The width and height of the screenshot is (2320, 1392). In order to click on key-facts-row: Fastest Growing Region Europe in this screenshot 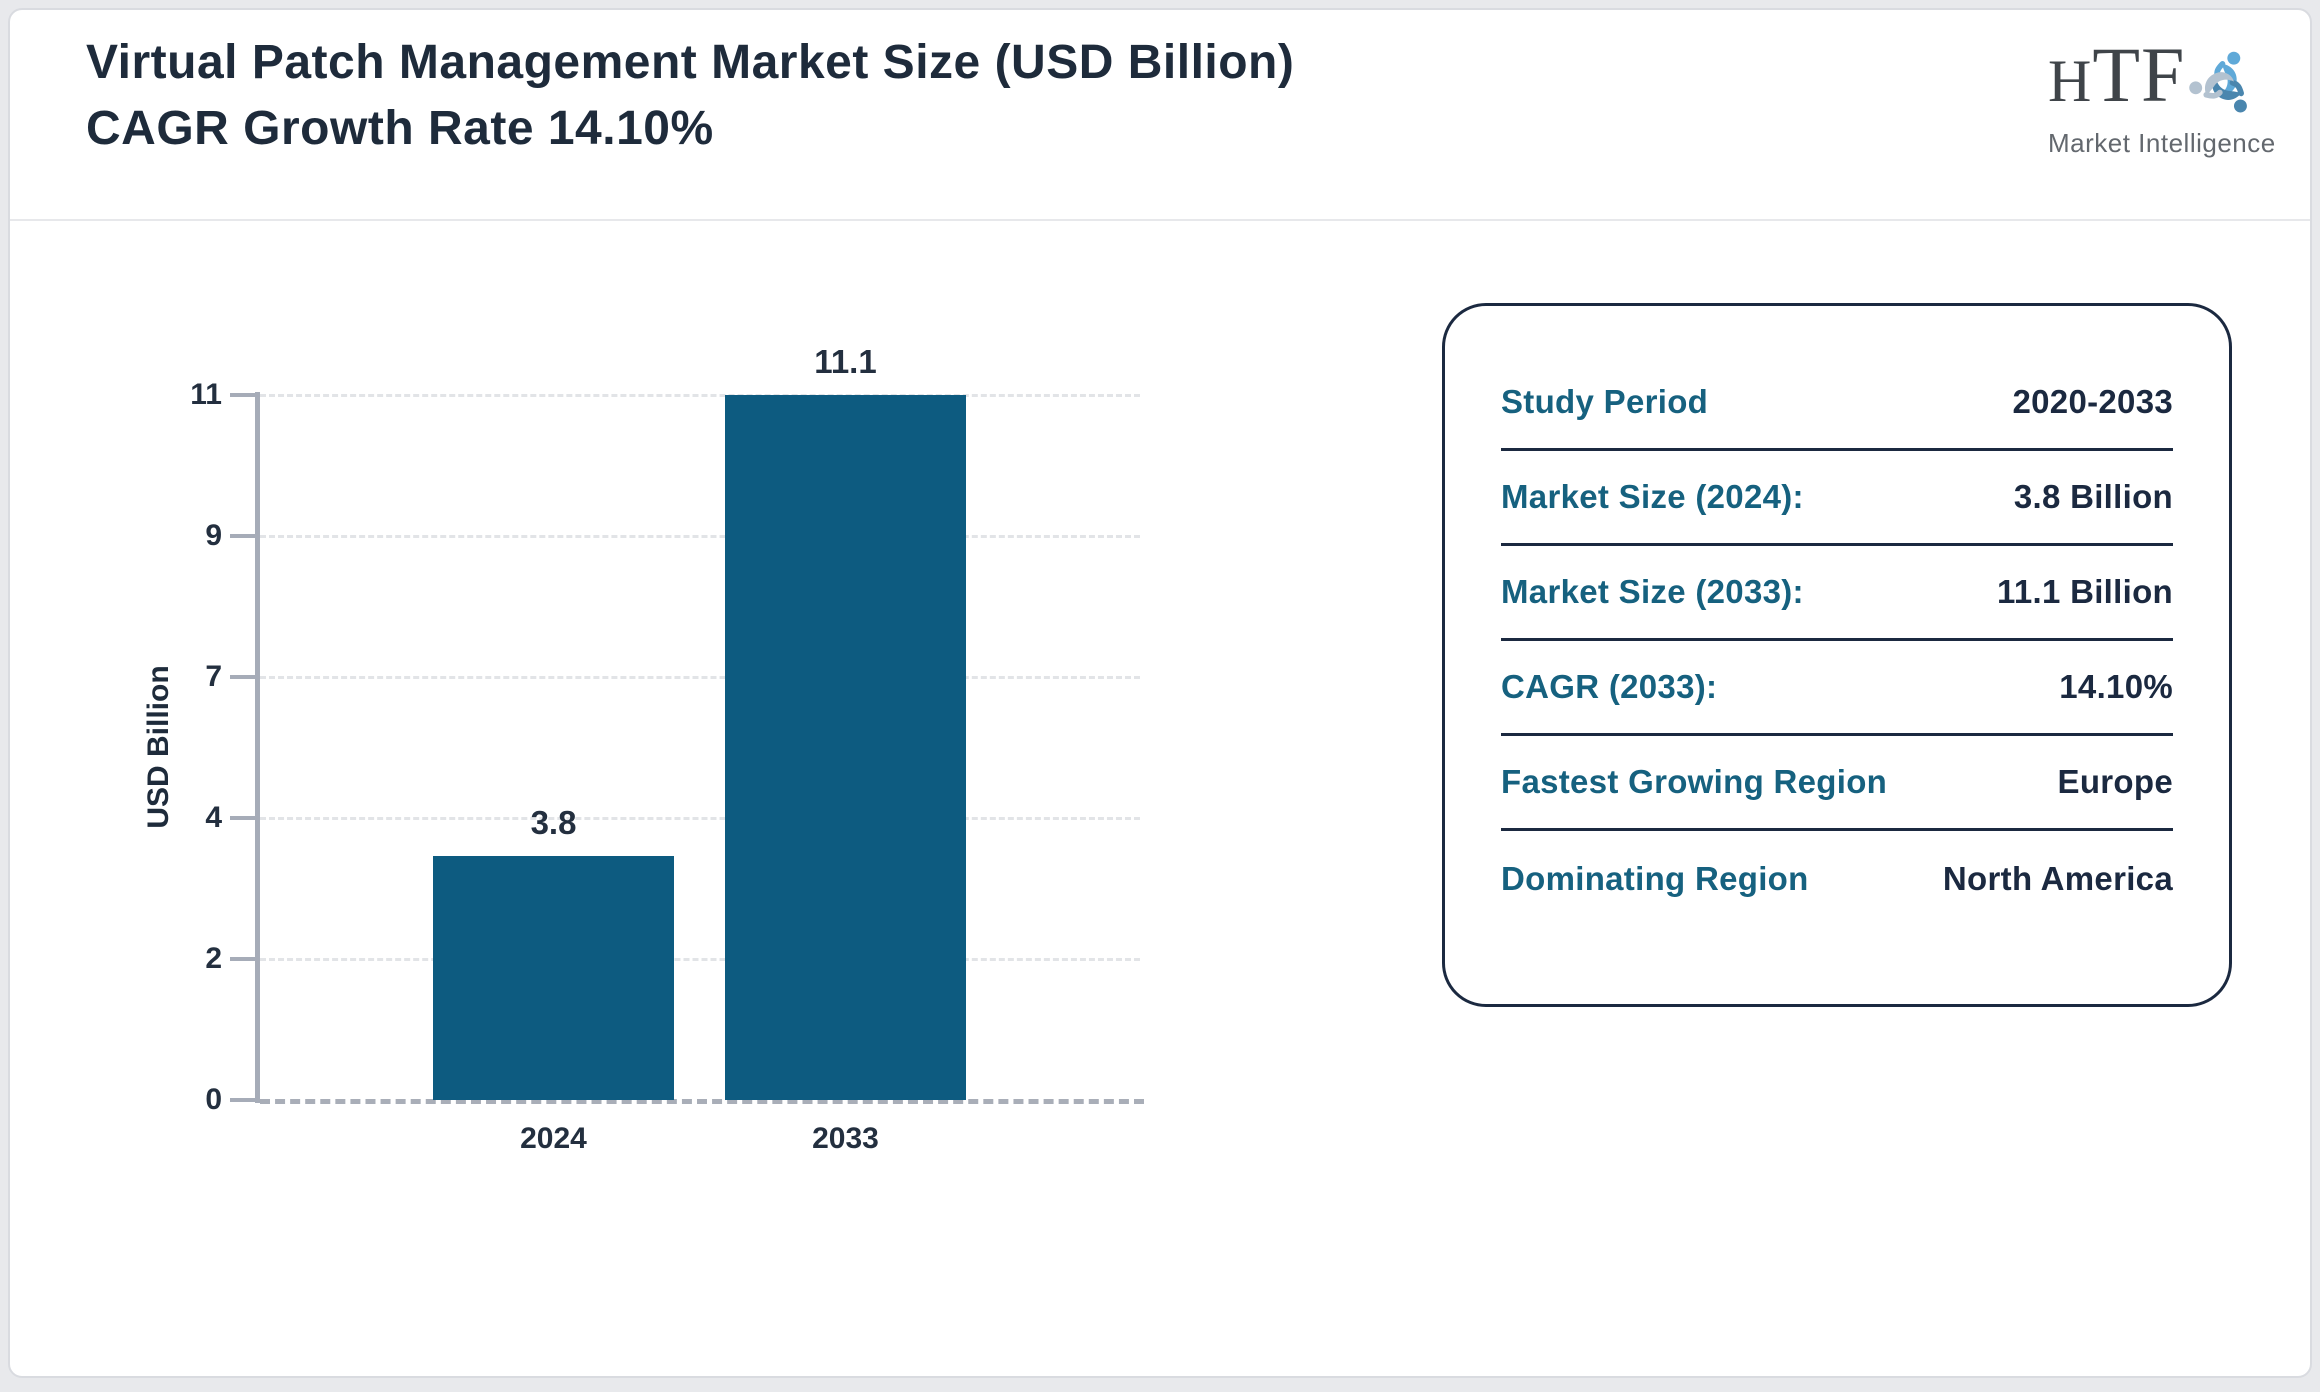, I will do `click(1837, 783)`.